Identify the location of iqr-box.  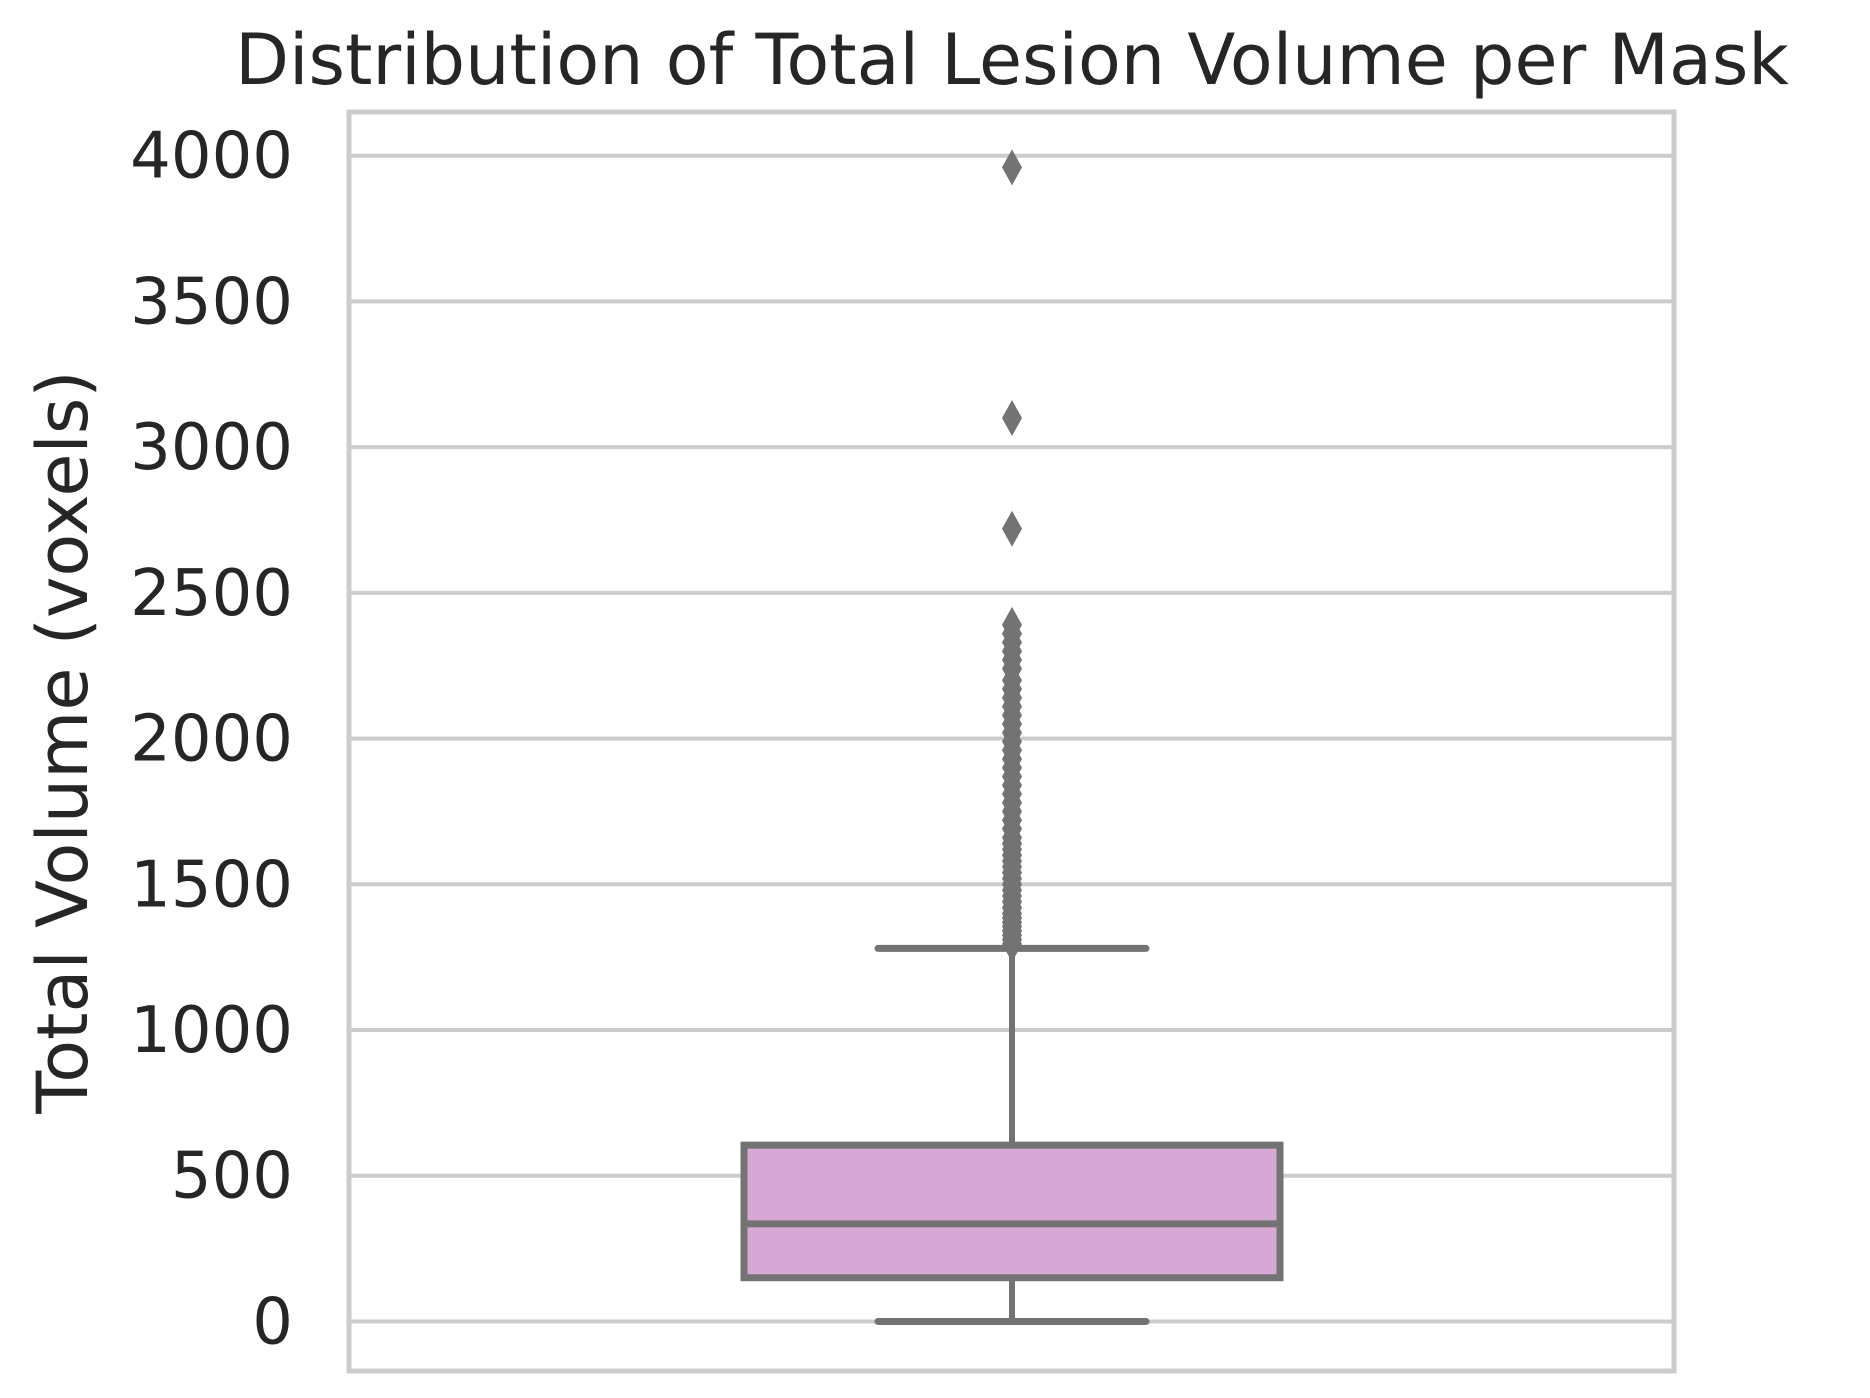
(1012, 1211).